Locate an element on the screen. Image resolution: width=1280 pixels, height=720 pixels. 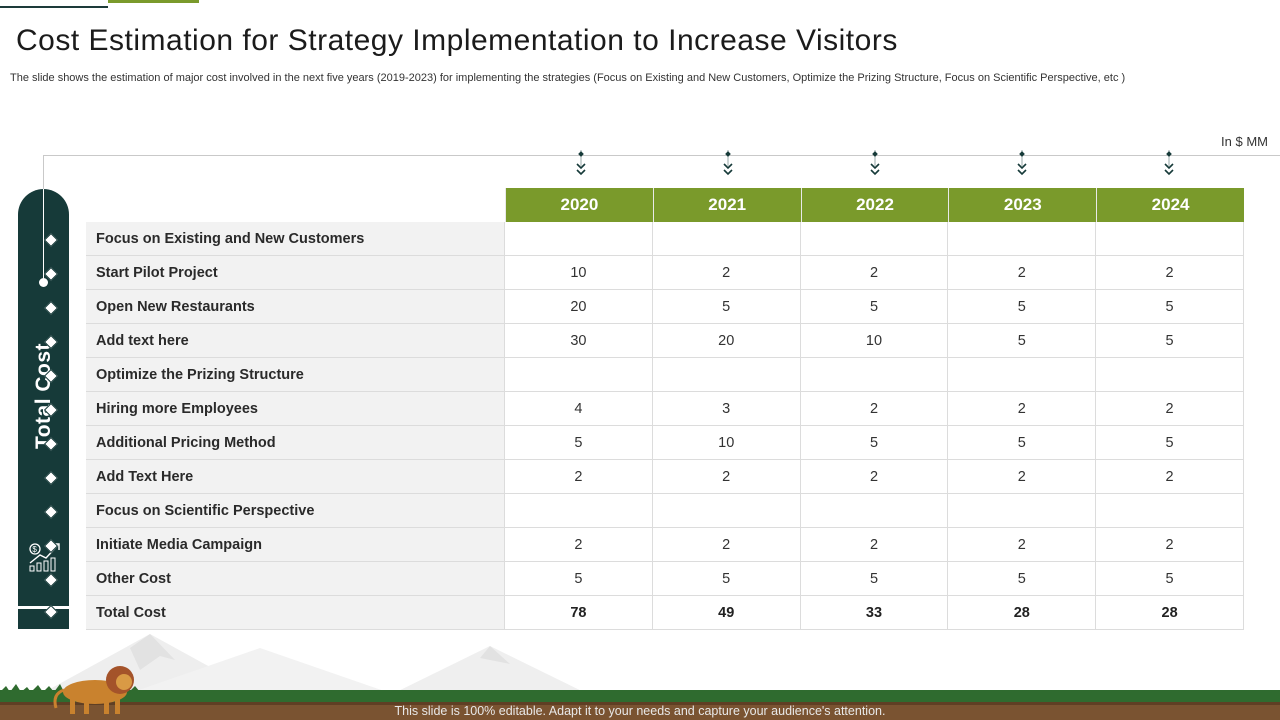
table-row: Add Text Here 2 2 2 2 2 is located at coordinates (665, 477).